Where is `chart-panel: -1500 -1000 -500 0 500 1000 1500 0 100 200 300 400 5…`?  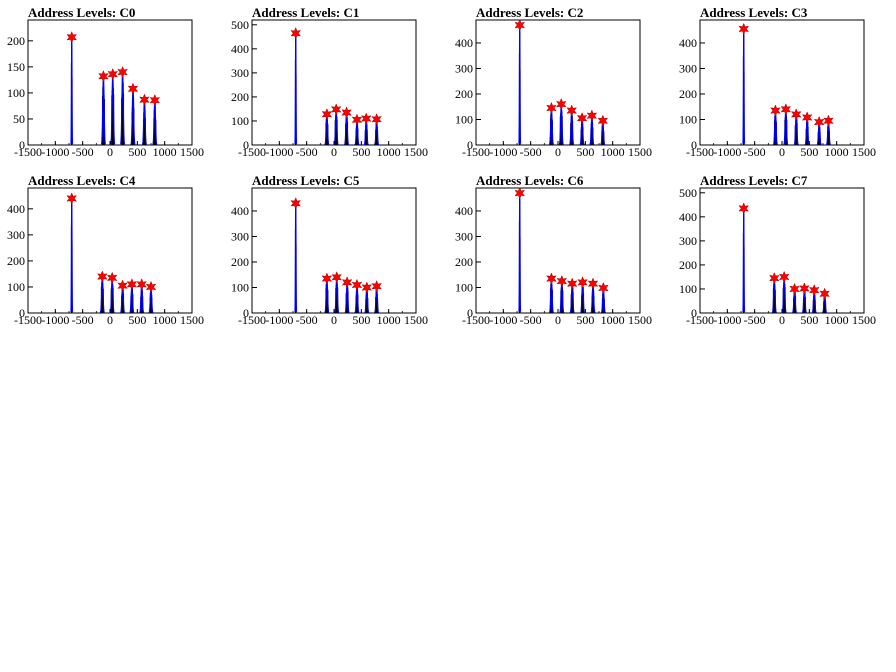
chart-panel: -1500 -1000 -500 0 500 1000 1500 0 100 200 300 400 5… is located at coordinates (336, 84).